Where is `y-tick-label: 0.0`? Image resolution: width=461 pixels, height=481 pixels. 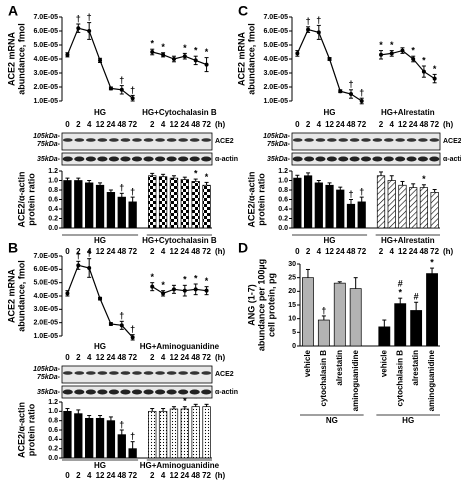
y-tick-label: 0.0 is located at coordinates (53, 228).